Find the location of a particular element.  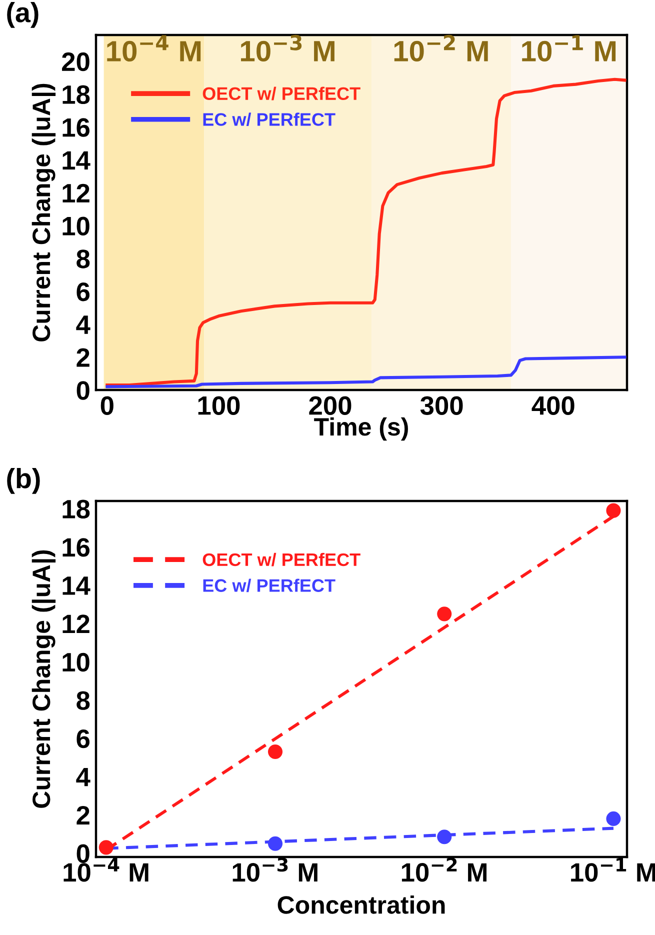

x-tick-label: 100 is located at coordinates (219, 405).